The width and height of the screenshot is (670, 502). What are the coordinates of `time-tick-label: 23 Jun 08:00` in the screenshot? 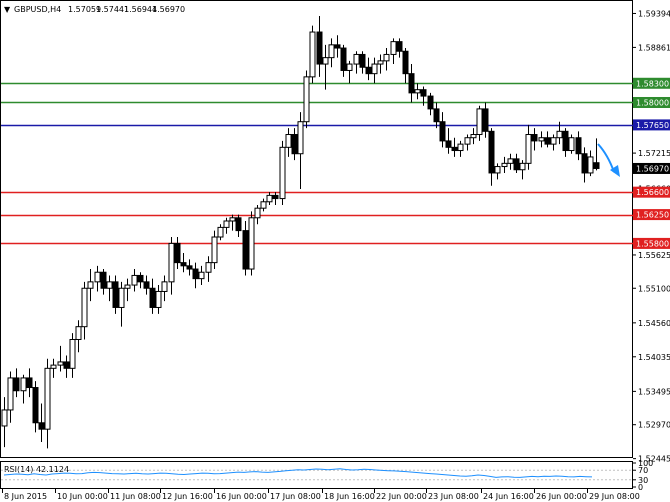 It's located at (453, 496).